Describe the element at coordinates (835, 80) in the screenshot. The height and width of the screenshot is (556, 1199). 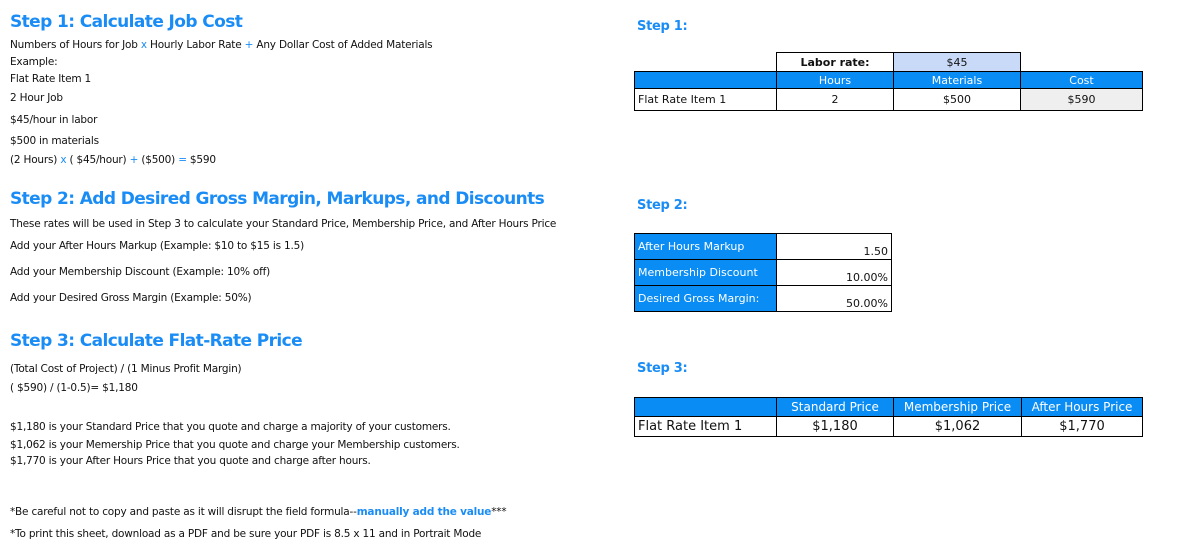
I see `step1-header-hours: Hours` at that location.